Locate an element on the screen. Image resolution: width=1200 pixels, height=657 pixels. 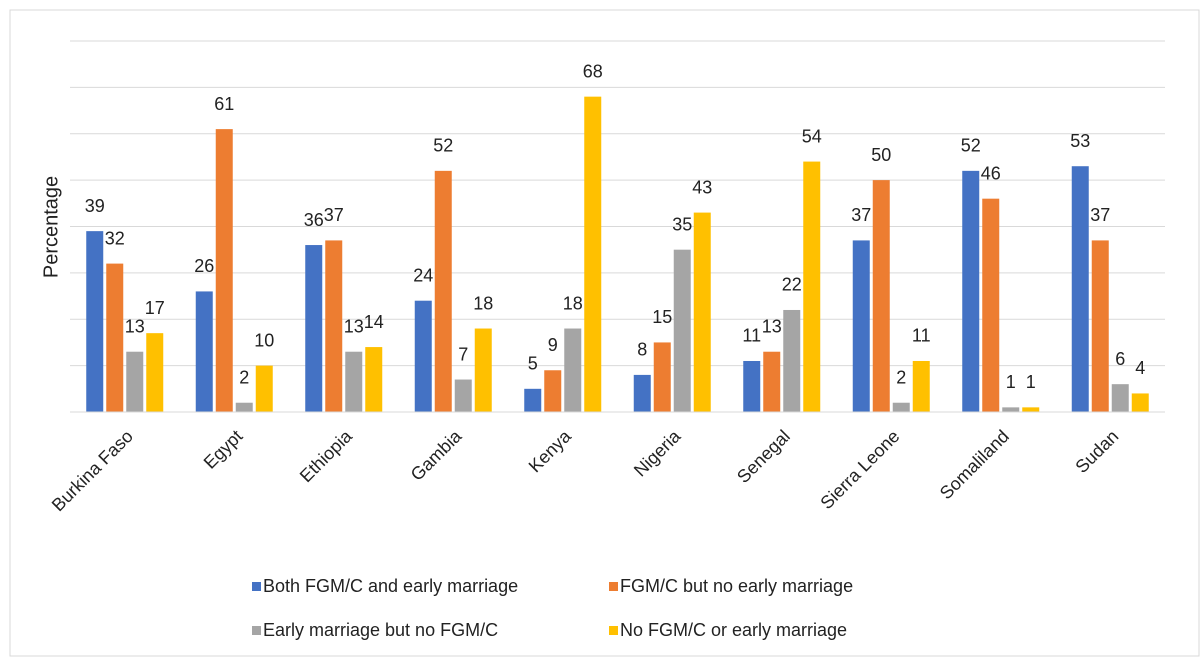
value-label: 61 is located at coordinates (224, 104).